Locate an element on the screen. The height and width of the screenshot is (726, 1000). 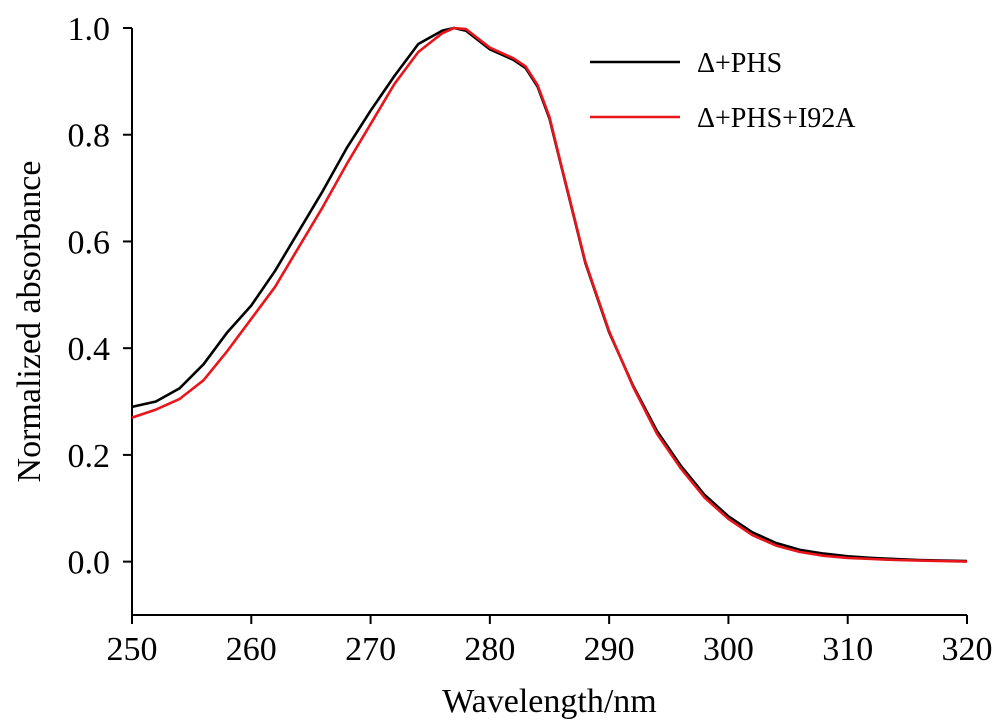
y-tick-label: 0.4 is located at coordinates (89, 349).